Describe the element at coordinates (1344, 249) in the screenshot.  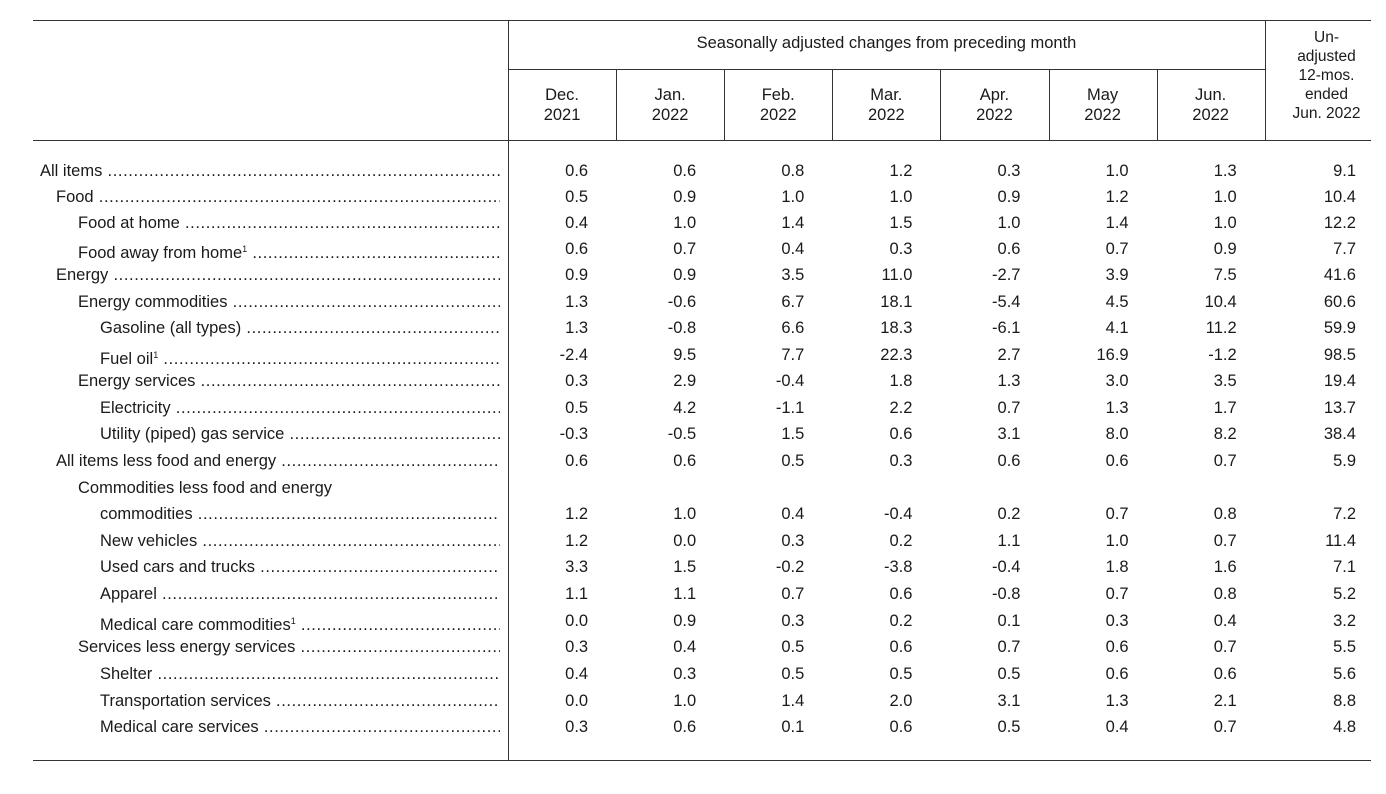
I see `unadjusted-12mo-cell: 7.7` at that location.